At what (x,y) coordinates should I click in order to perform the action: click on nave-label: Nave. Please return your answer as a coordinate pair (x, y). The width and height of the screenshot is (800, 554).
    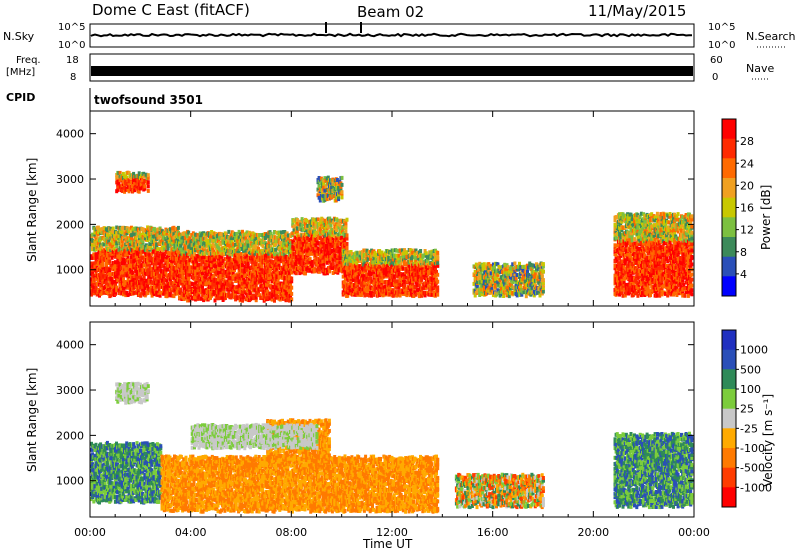
    Looking at the image, I should click on (760, 68).